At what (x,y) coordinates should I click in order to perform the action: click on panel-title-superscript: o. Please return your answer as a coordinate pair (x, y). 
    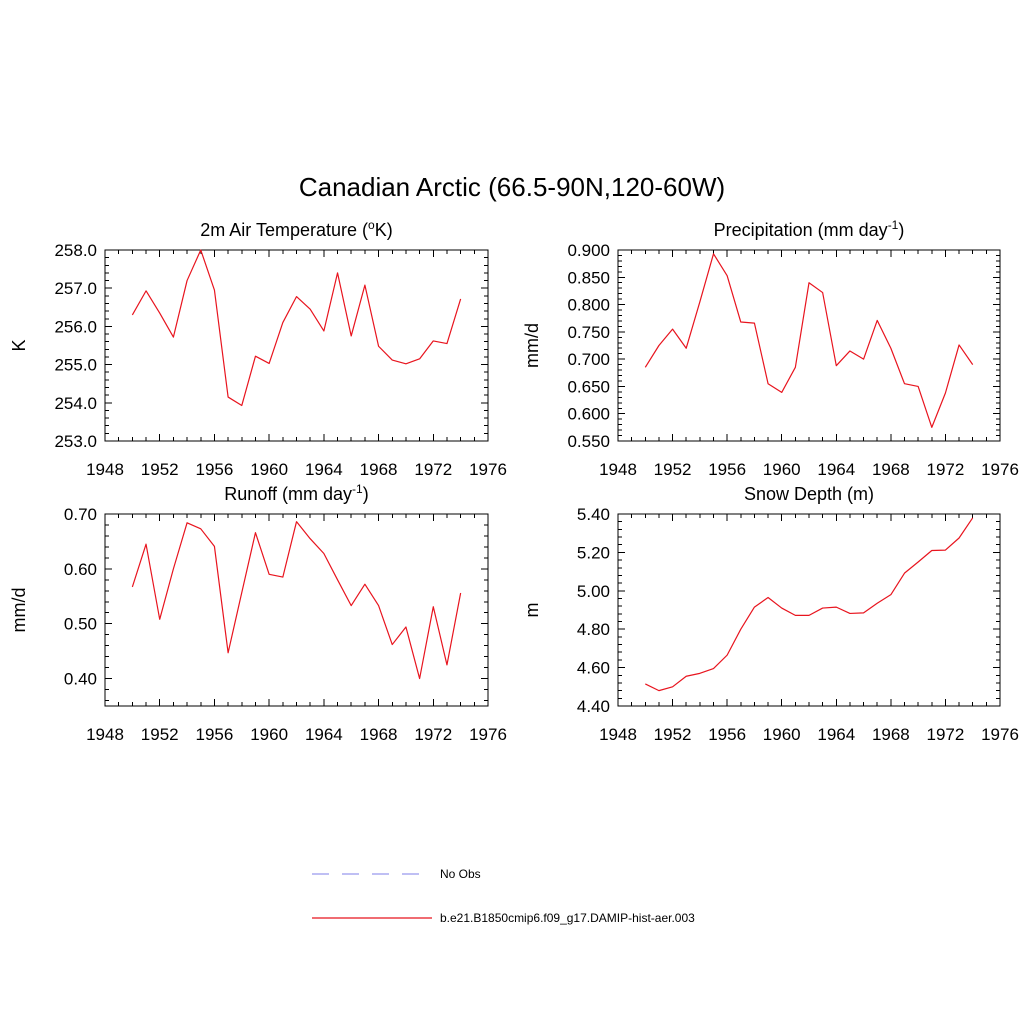
    Looking at the image, I should click on (371, 225).